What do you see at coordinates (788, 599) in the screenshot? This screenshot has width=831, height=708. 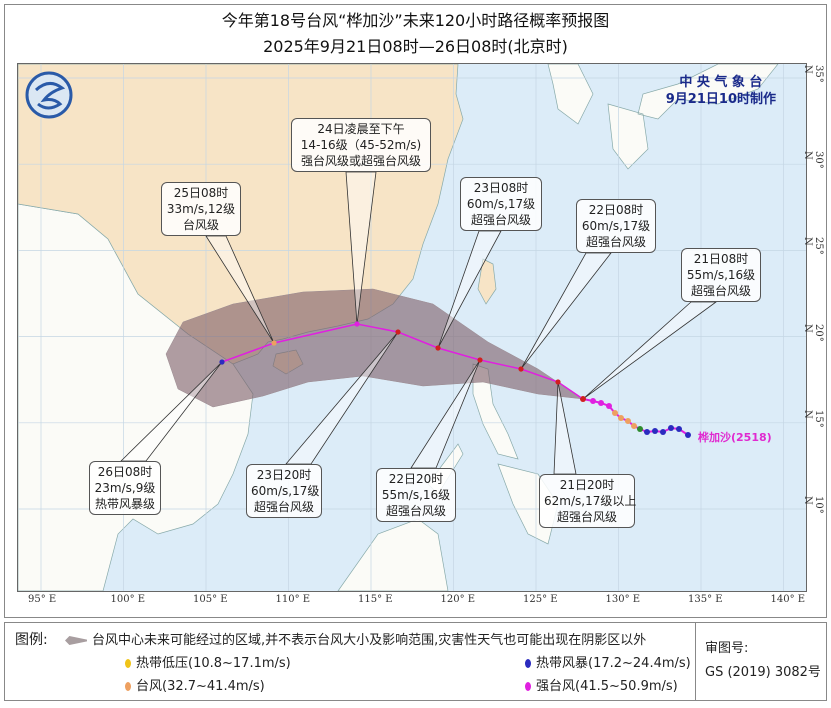 I see `lon-tick-label: 140° E` at bounding box center [788, 599].